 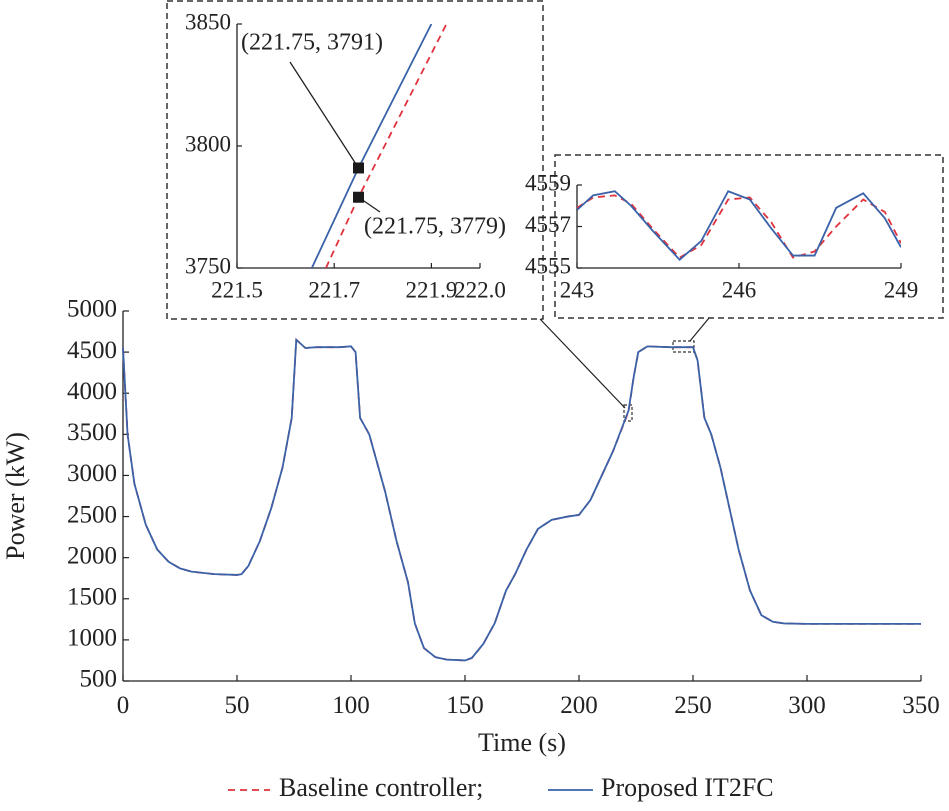 I want to click on y-tick-label: 2500, so click(x=92, y=514).